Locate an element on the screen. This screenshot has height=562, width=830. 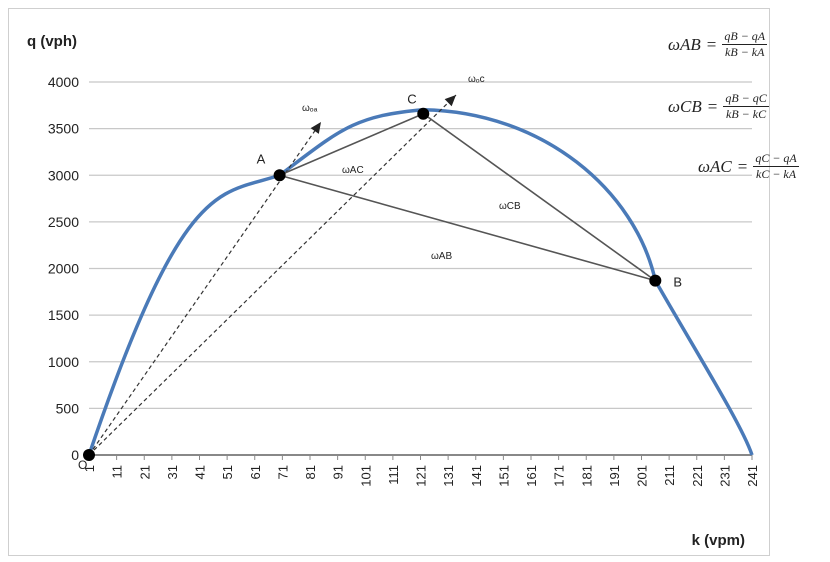
y-tick-label: 3500 is located at coordinates (63, 129).